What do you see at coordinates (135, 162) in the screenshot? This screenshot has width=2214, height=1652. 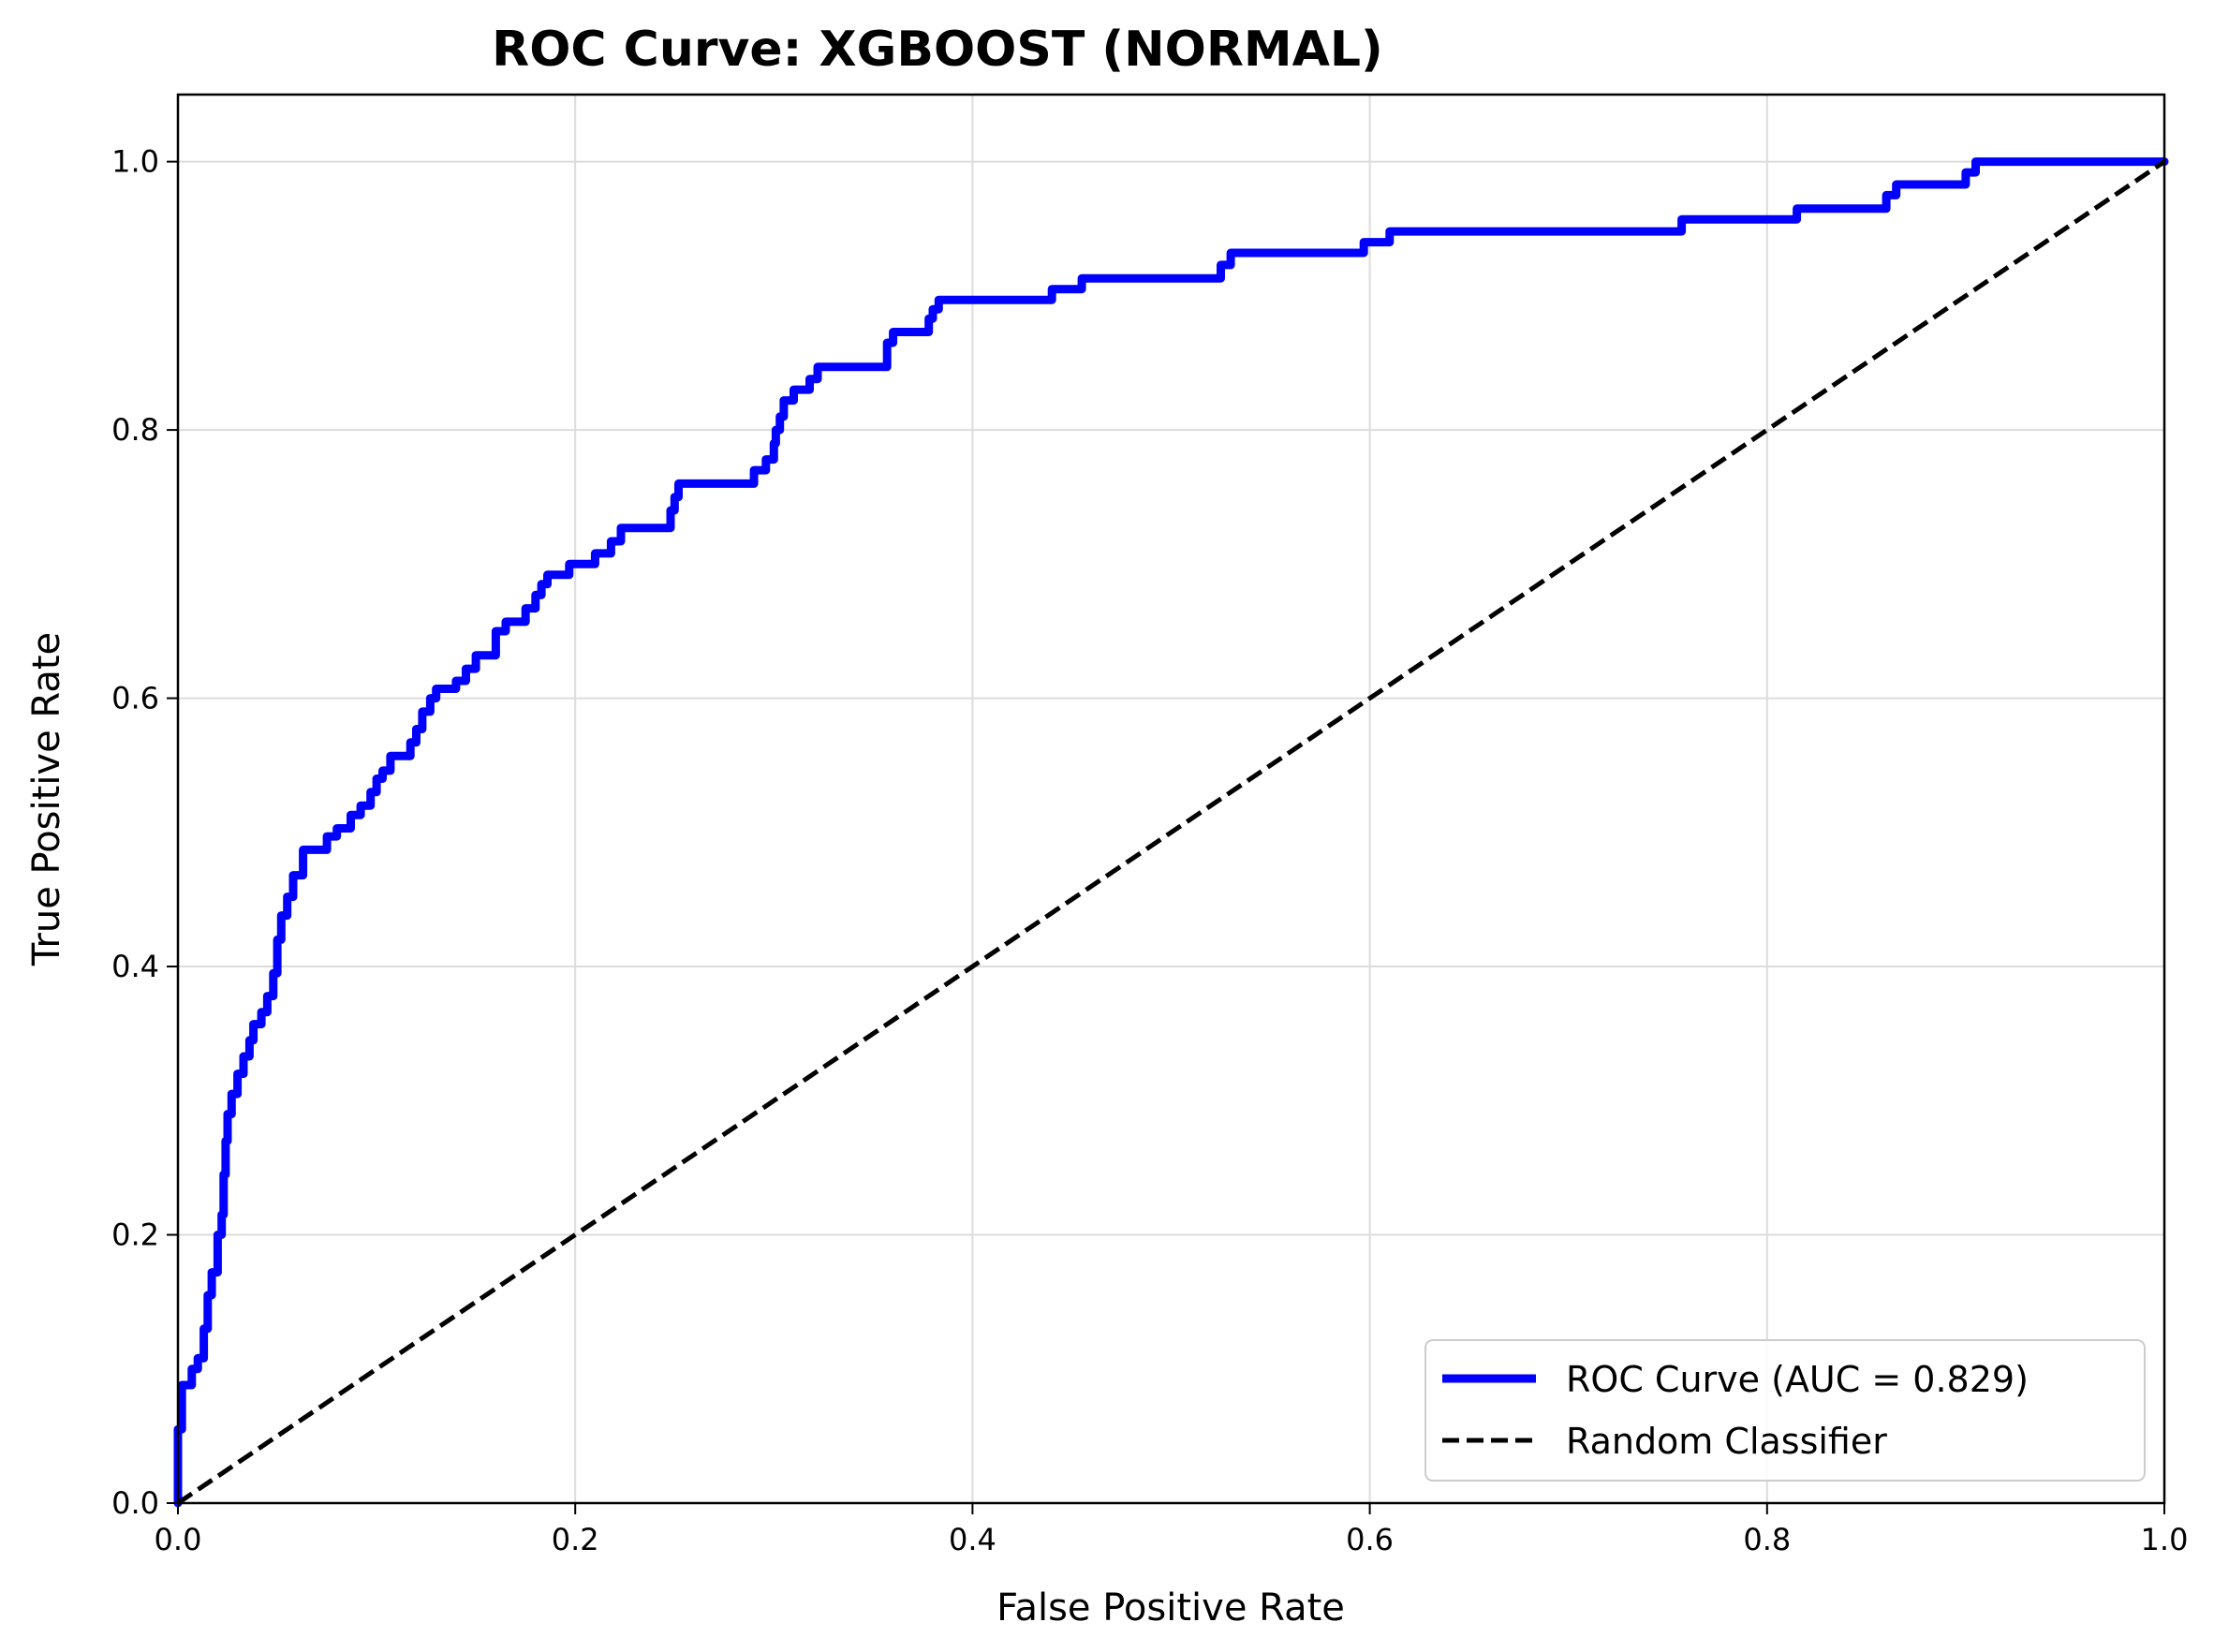 I see `y-tick-label: 1.0` at bounding box center [135, 162].